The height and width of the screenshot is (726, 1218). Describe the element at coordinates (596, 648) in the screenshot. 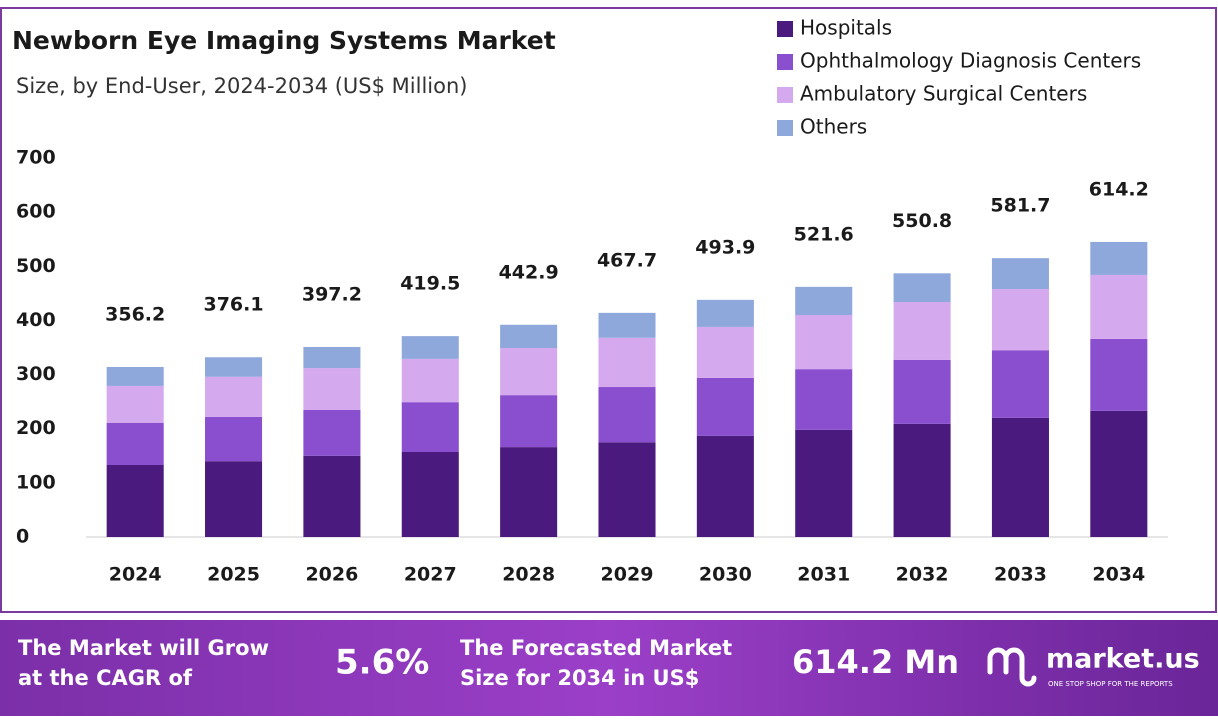

I see `footer-text: The Forecasted Market` at that location.